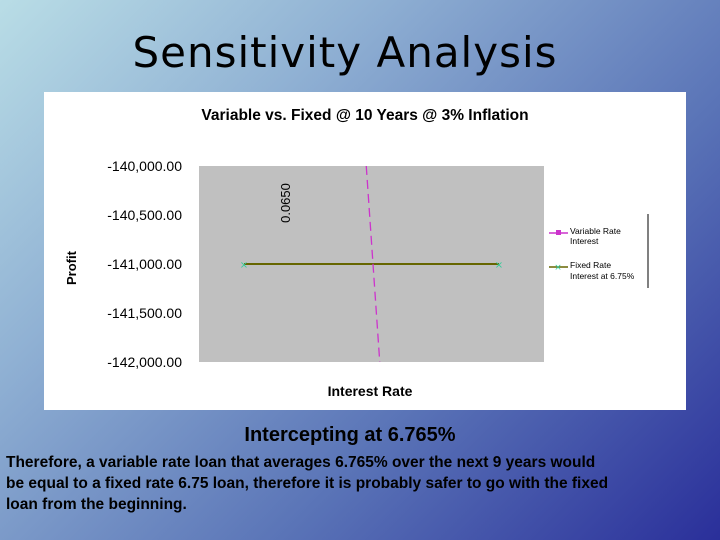  Describe the element at coordinates (558, 232) in the screenshot. I see `legend-variable-marker` at that location.